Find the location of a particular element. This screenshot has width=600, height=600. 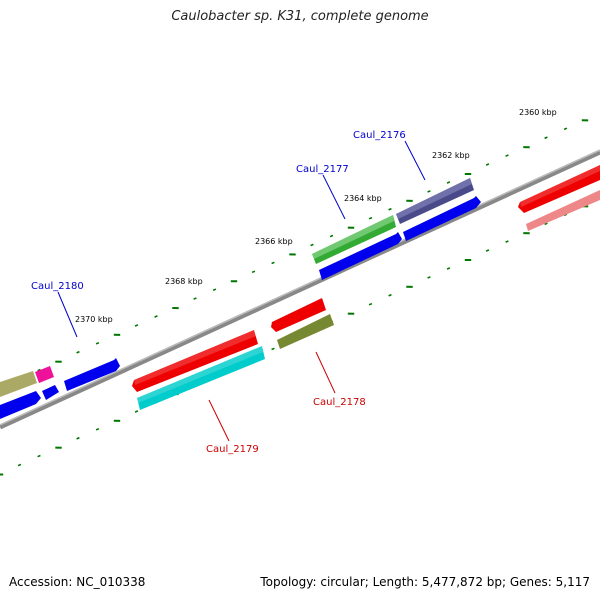

gene-feature-red-2178a is located at coordinates (298, 315).